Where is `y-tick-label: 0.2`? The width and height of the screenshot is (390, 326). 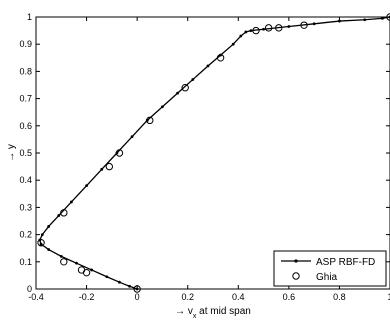 y-tick-label: 0.2 is located at coordinates (25, 235).